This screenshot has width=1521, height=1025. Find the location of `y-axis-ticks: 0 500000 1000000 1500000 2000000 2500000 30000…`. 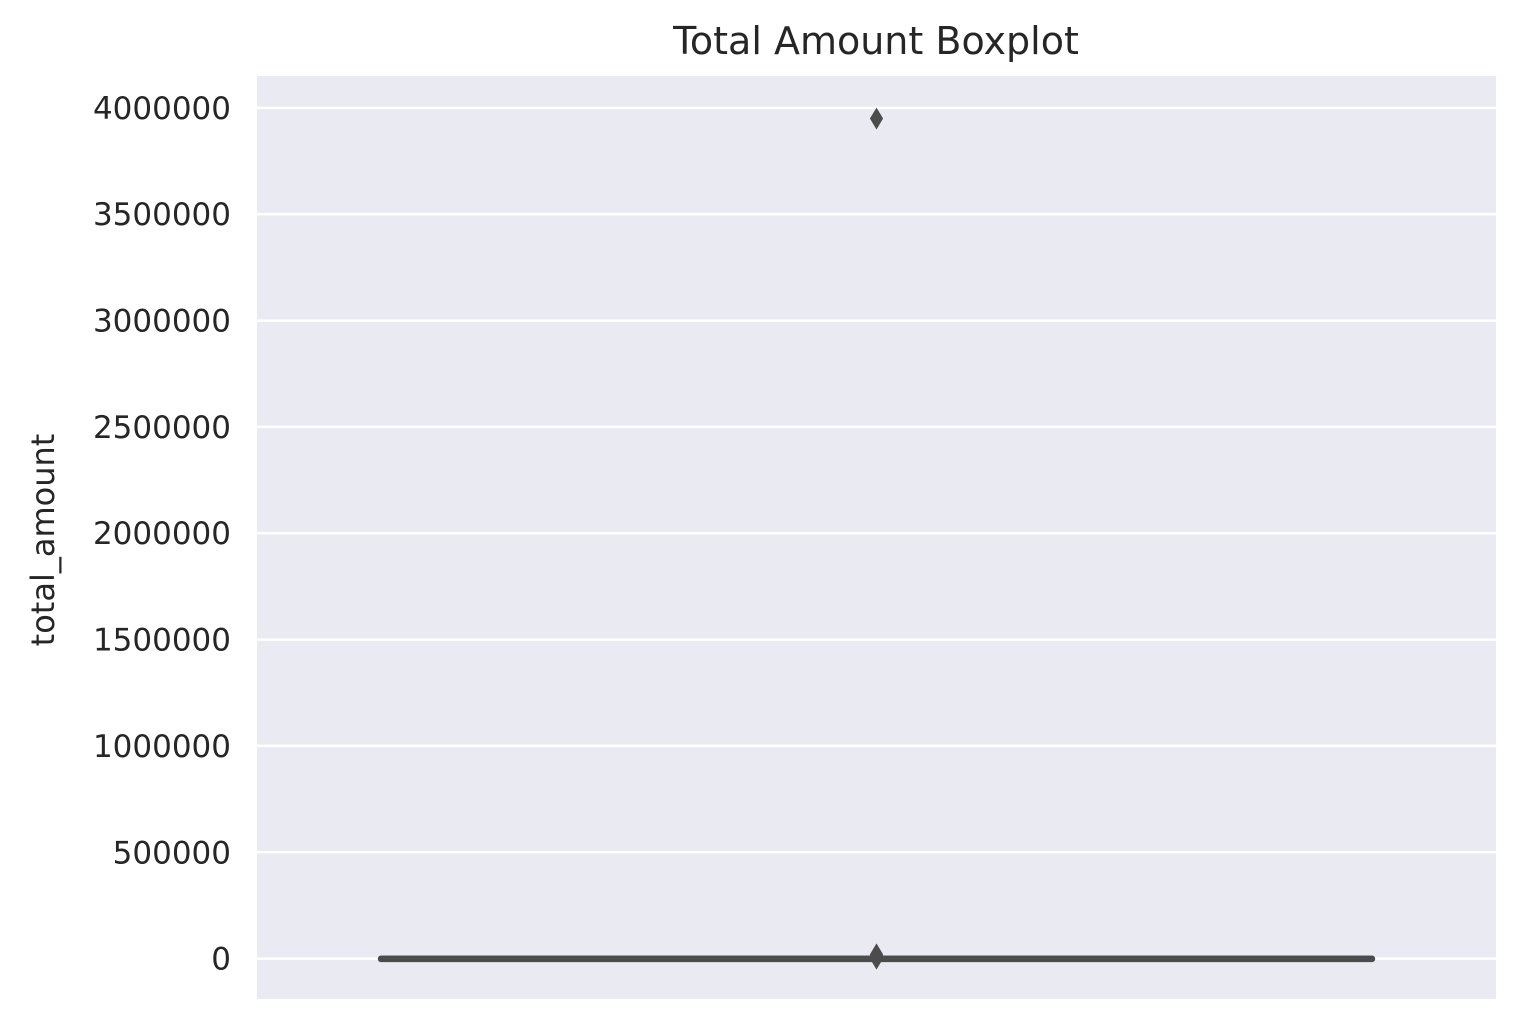

y-axis-ticks: 0 500000 1000000 1500000 2000000 2500000 30000… is located at coordinates (162, 534).